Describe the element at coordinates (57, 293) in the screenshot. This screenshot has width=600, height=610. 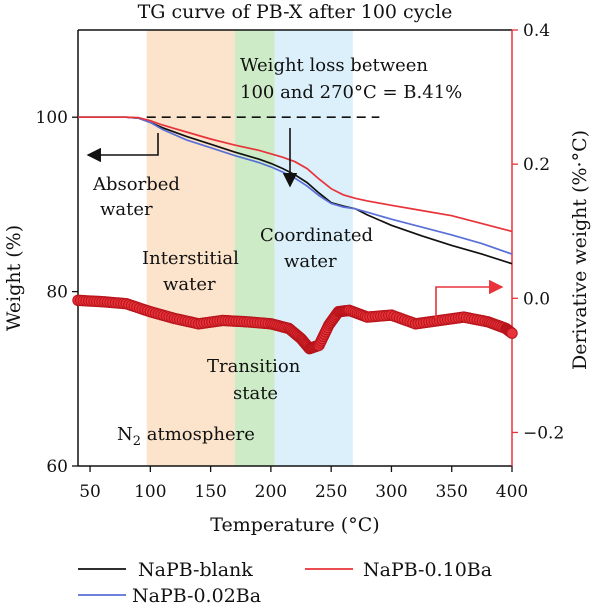
I see `y-left-tick-label-80: 80` at that location.